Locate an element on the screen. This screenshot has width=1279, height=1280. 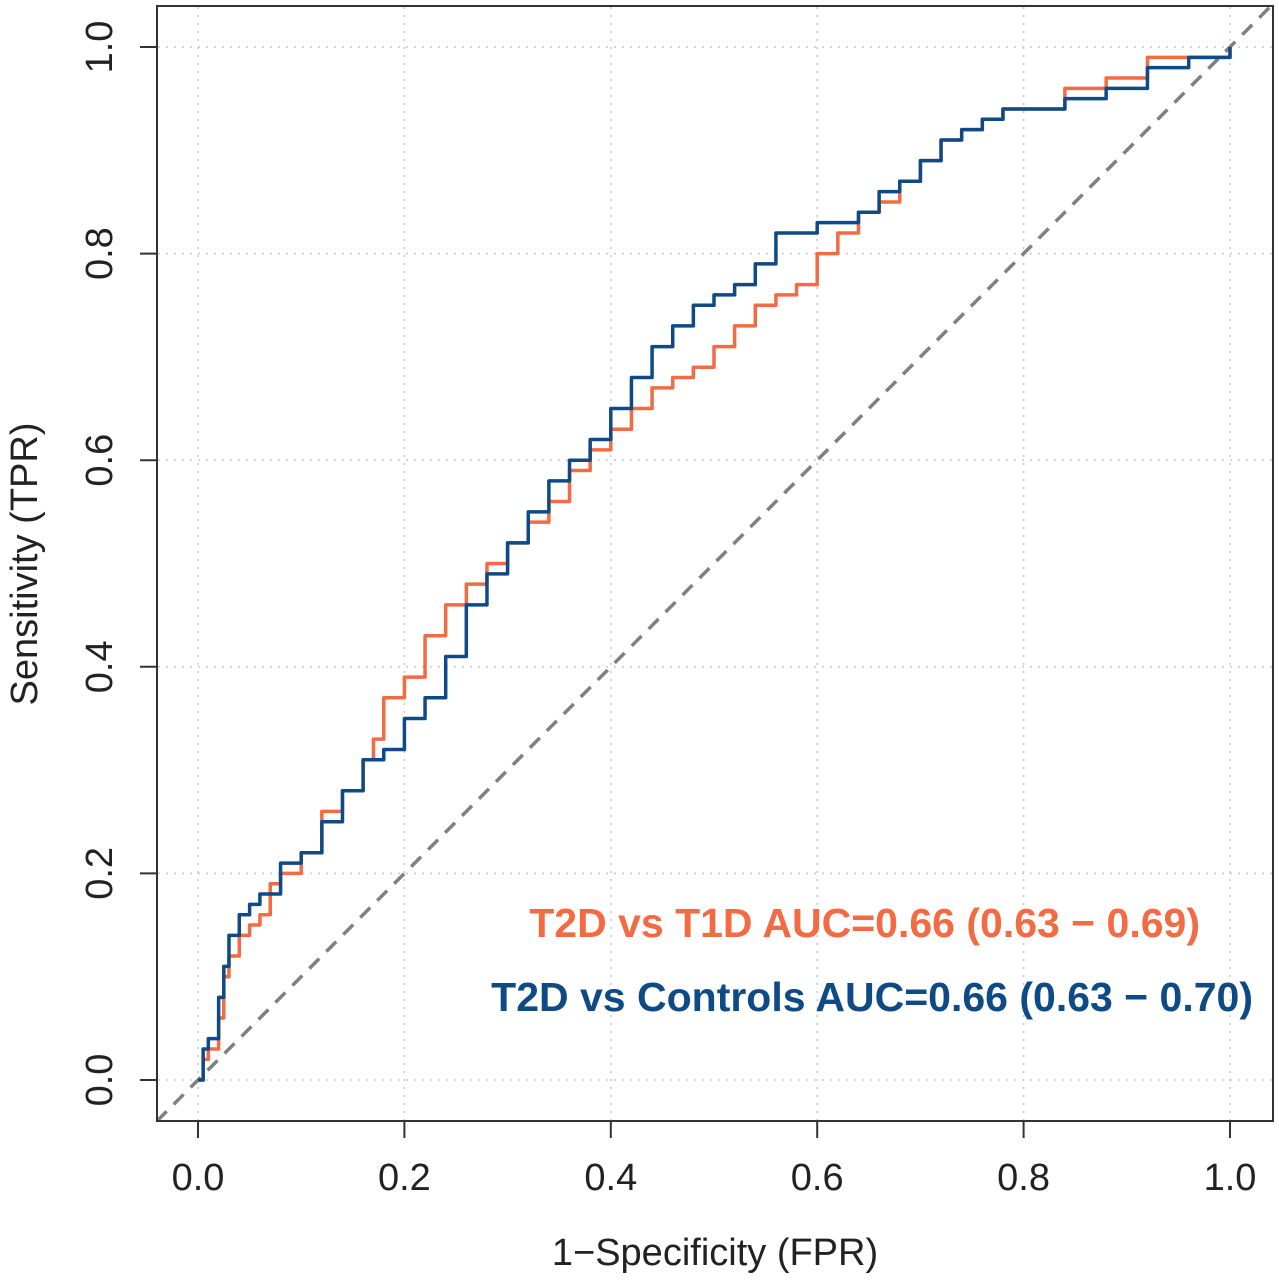
y-tick-label: 0.0 is located at coordinates (100, 1080).